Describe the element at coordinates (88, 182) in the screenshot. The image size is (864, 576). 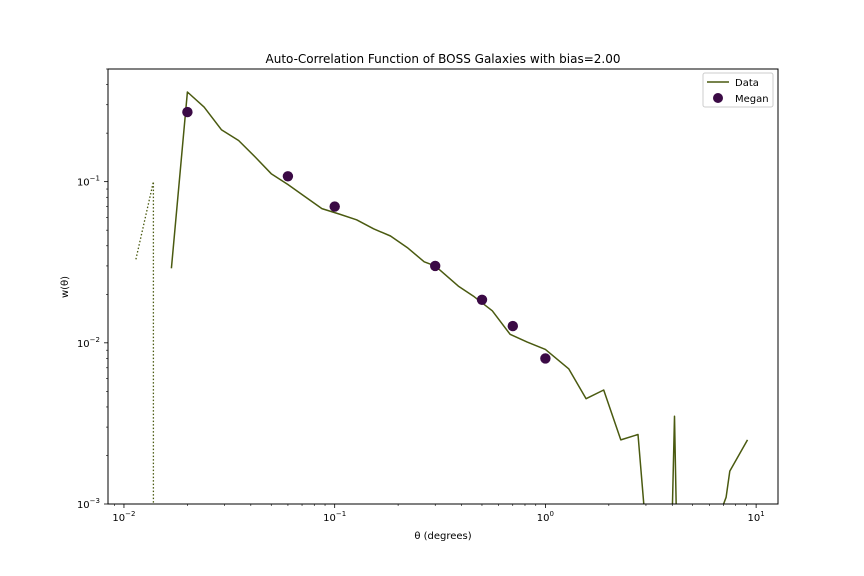
I see `y-tick-label: 10⁻¹` at that location.